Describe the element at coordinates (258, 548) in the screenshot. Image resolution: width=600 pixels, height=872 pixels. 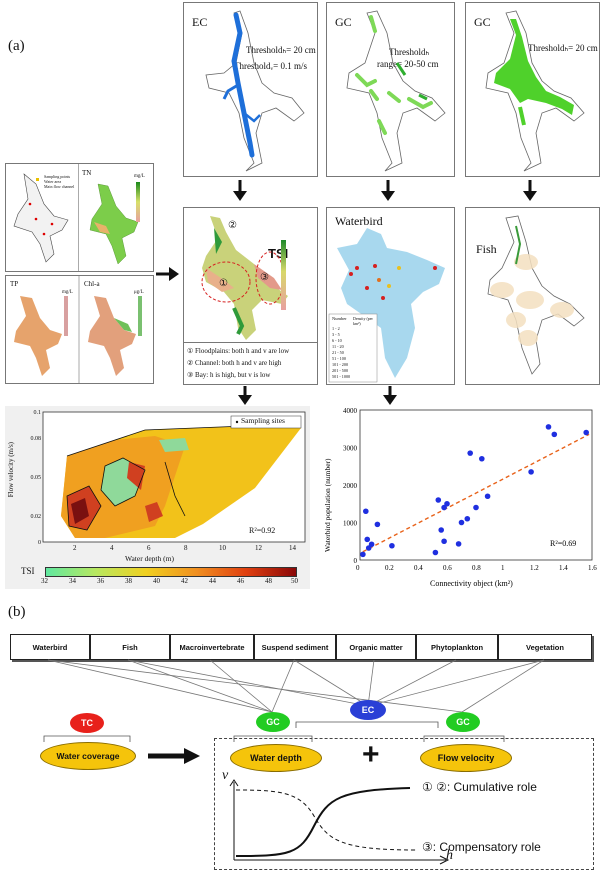
I see `xtick: 12` at that location.